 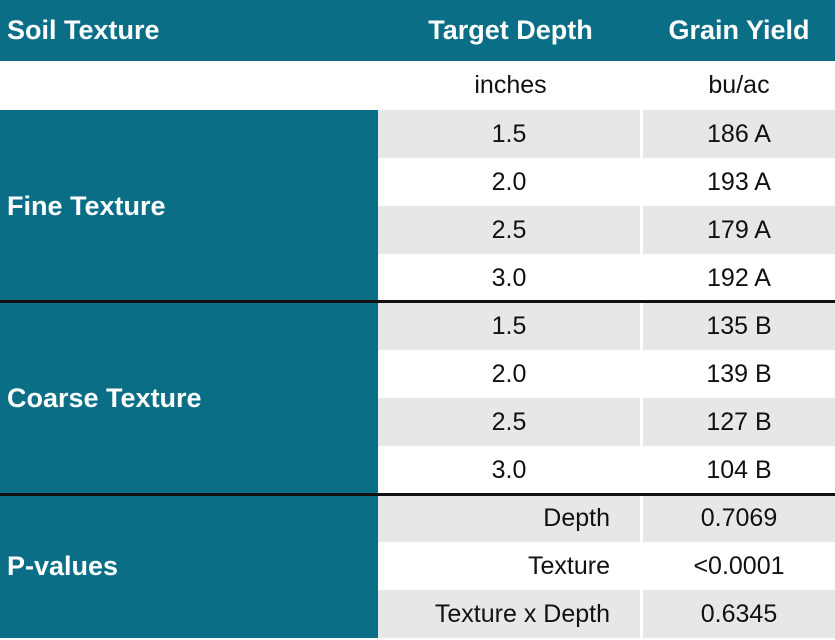 I want to click on header-grain-yield: Grain Yield, so click(x=739, y=30).